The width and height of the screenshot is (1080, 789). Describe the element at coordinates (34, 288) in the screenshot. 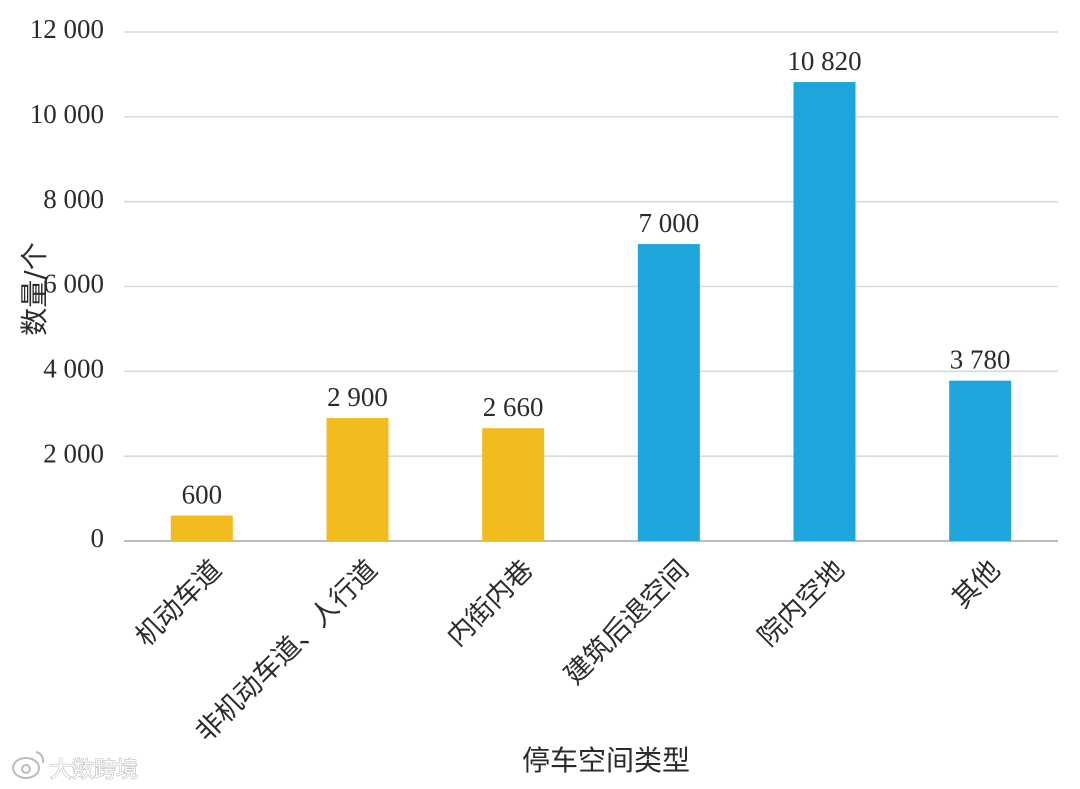

I see `y-axis-title: 数量/个` at that location.